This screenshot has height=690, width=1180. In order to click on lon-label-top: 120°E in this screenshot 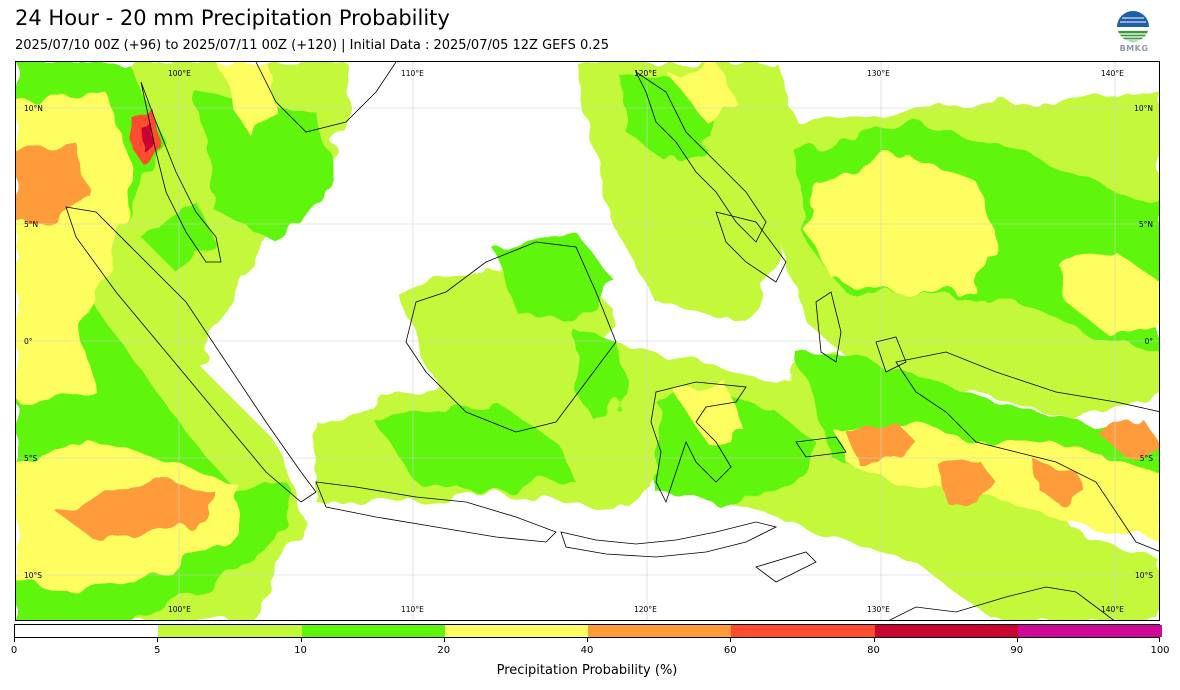, I will do `click(645, 73)`.